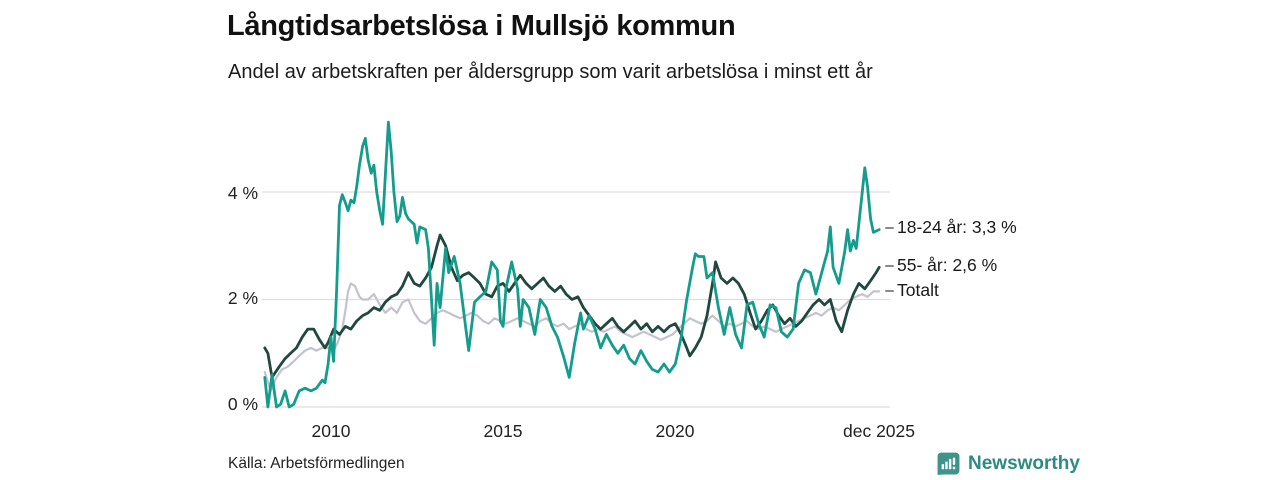 This screenshot has width=1280, height=480. What do you see at coordinates (879, 431) in the screenshot?
I see `x-axis-tick-dec-2025: dec 2025` at bounding box center [879, 431].